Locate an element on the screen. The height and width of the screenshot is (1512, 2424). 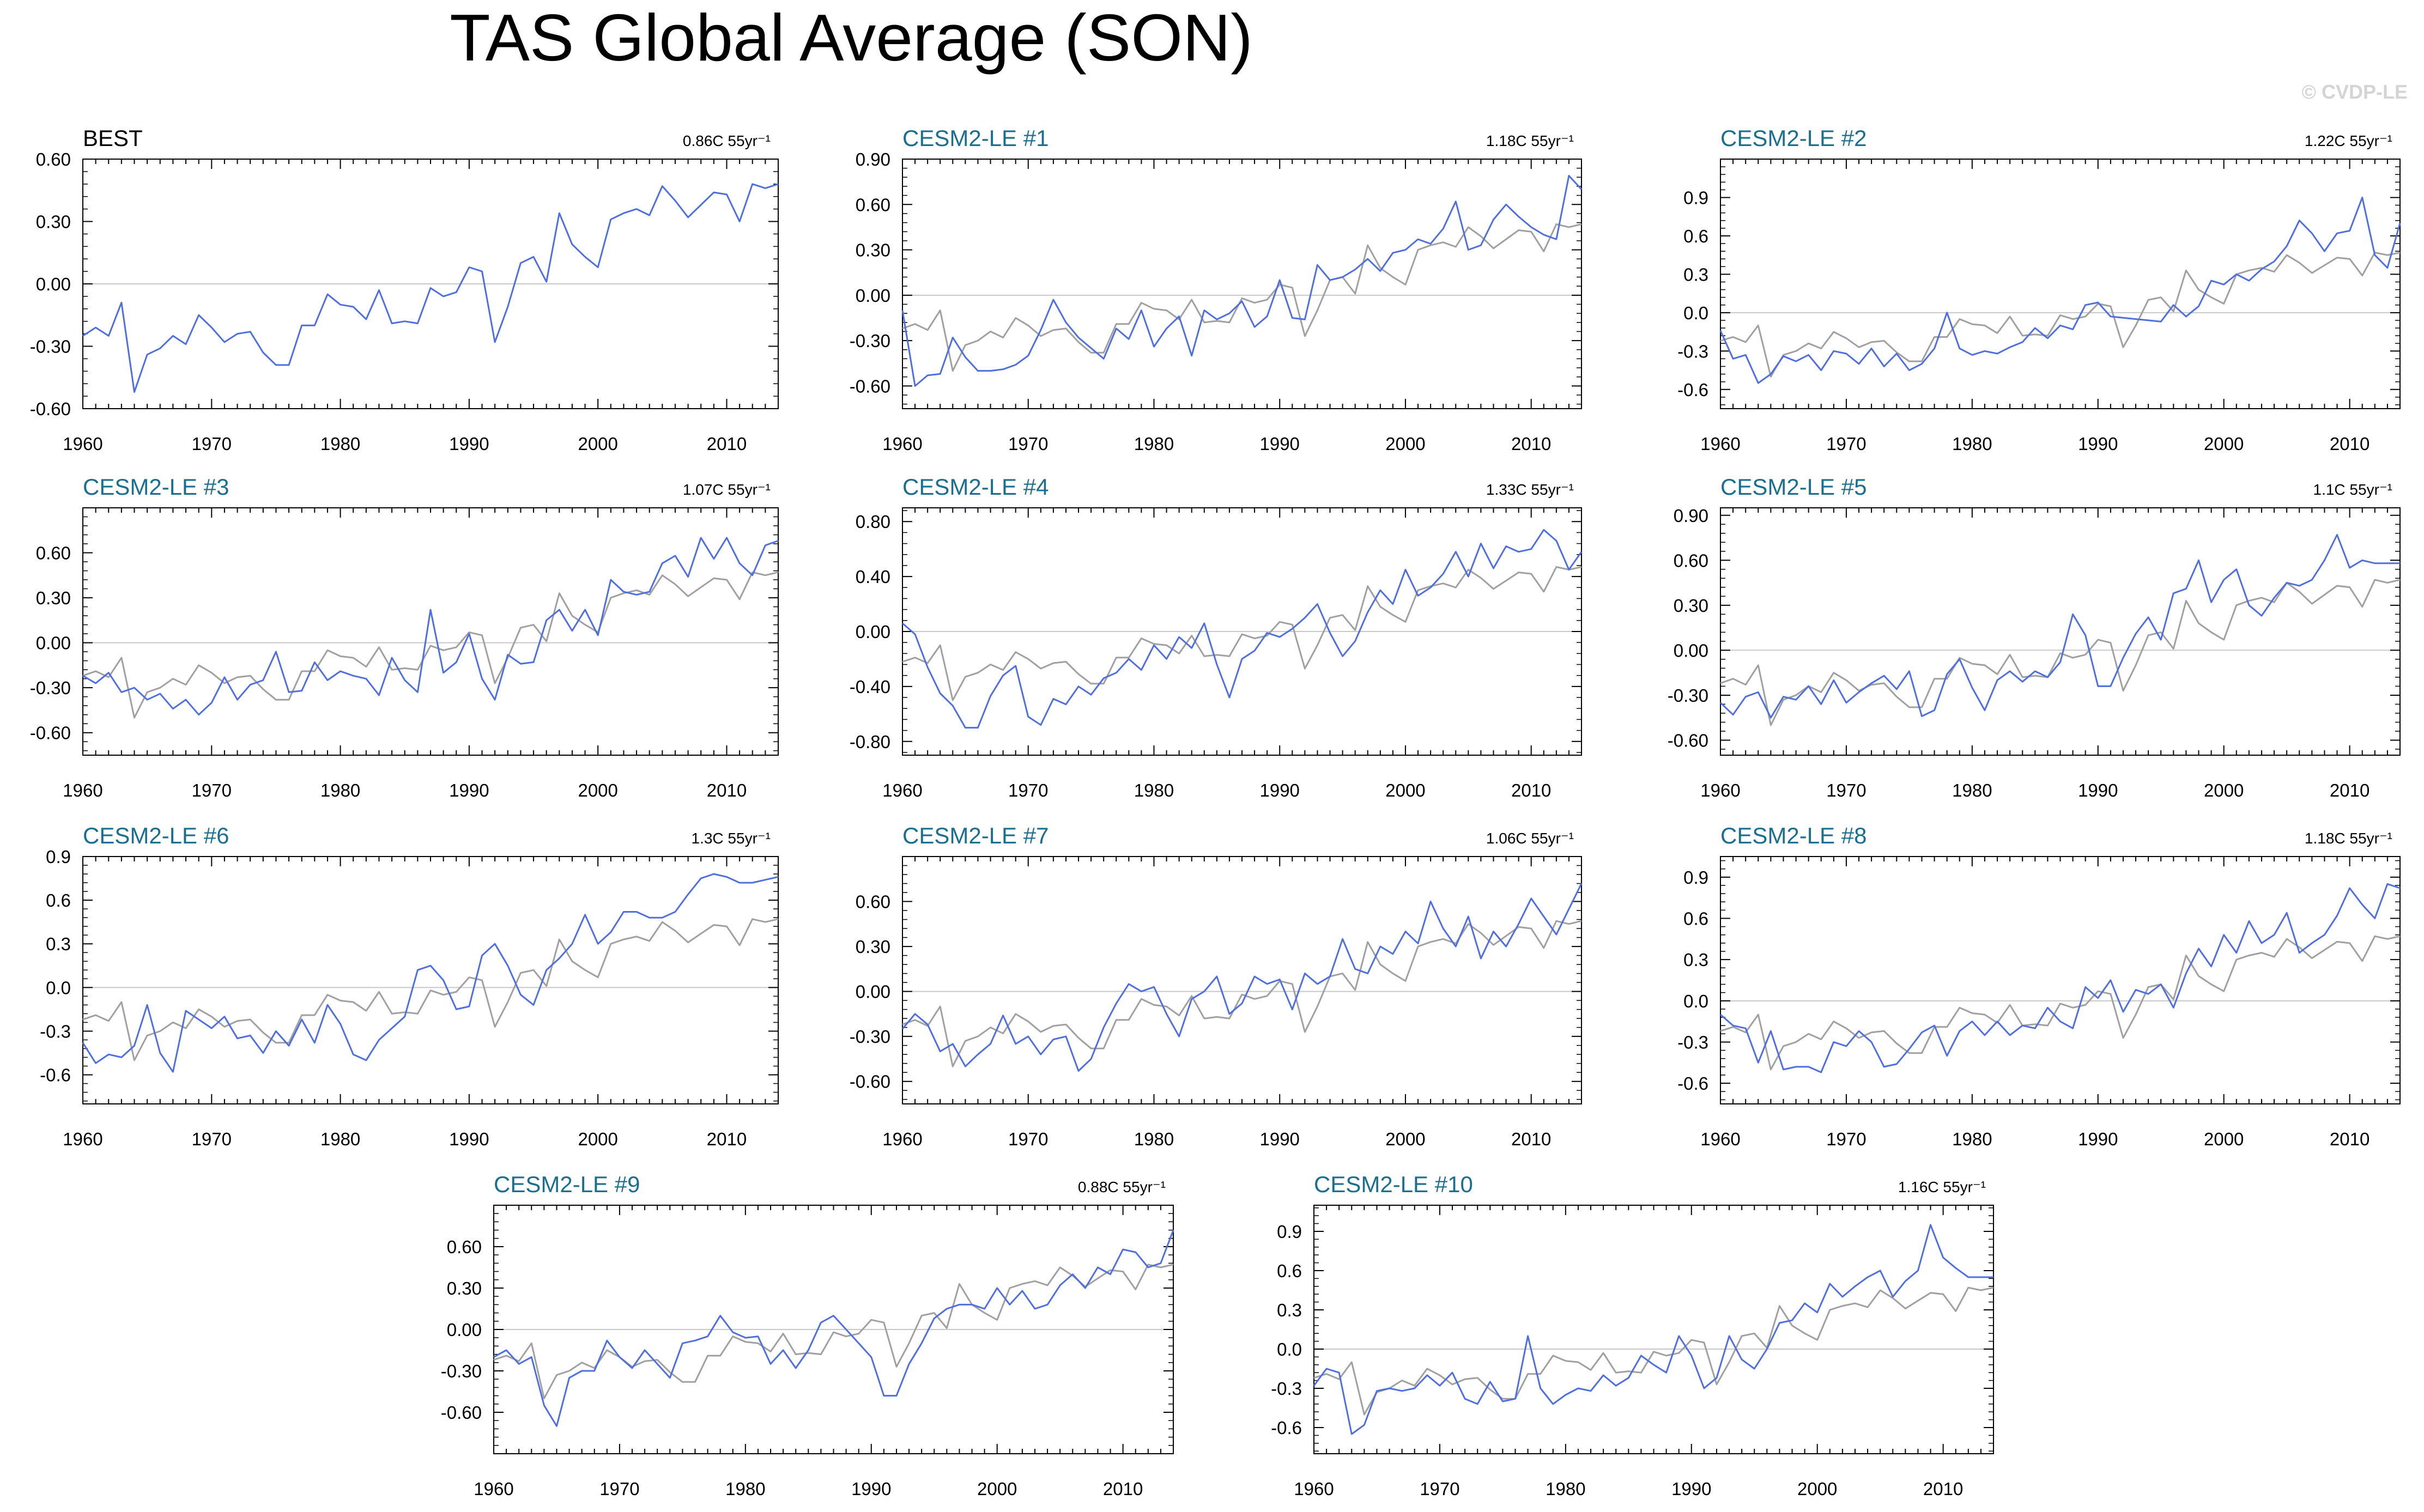
trend-label: 1.33C 55yr⁻¹ is located at coordinates (1530, 489).